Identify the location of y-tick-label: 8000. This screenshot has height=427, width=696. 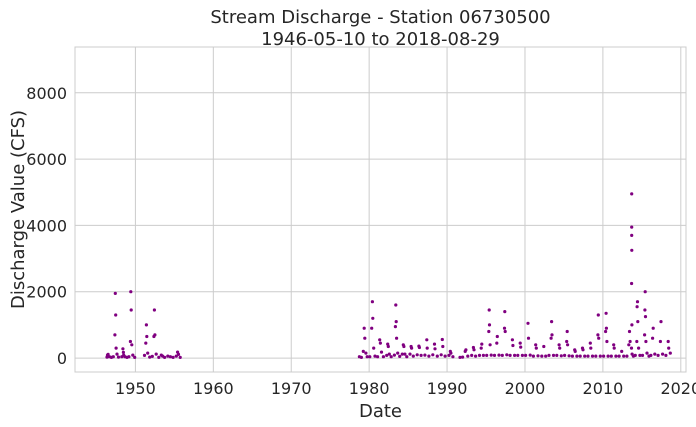
(46, 93).